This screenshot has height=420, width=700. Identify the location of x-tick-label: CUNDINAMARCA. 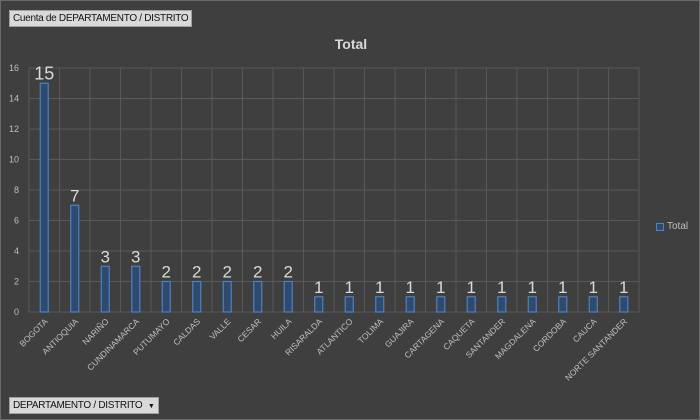
(113, 344).